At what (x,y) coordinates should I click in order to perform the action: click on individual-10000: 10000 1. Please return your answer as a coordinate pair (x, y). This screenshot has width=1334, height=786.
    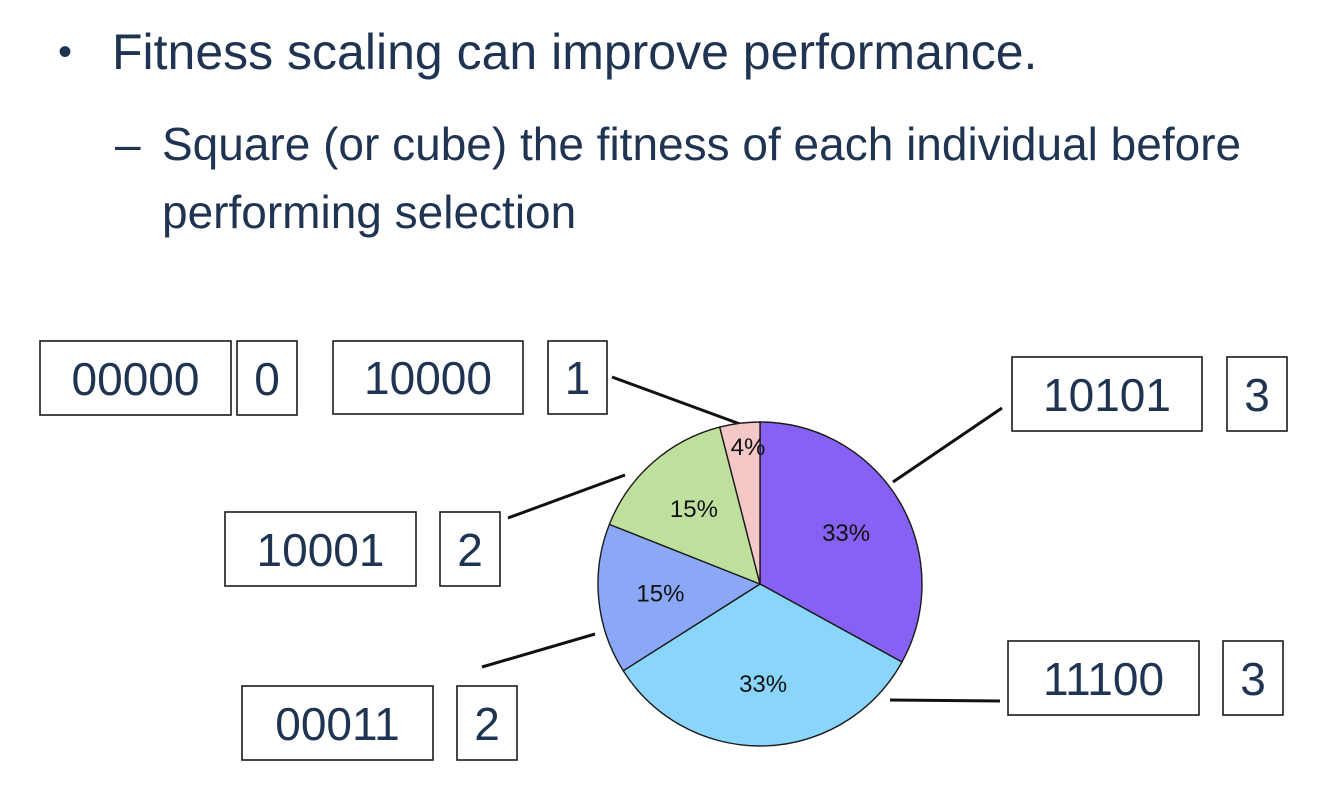
    Looking at the image, I should click on (470, 377).